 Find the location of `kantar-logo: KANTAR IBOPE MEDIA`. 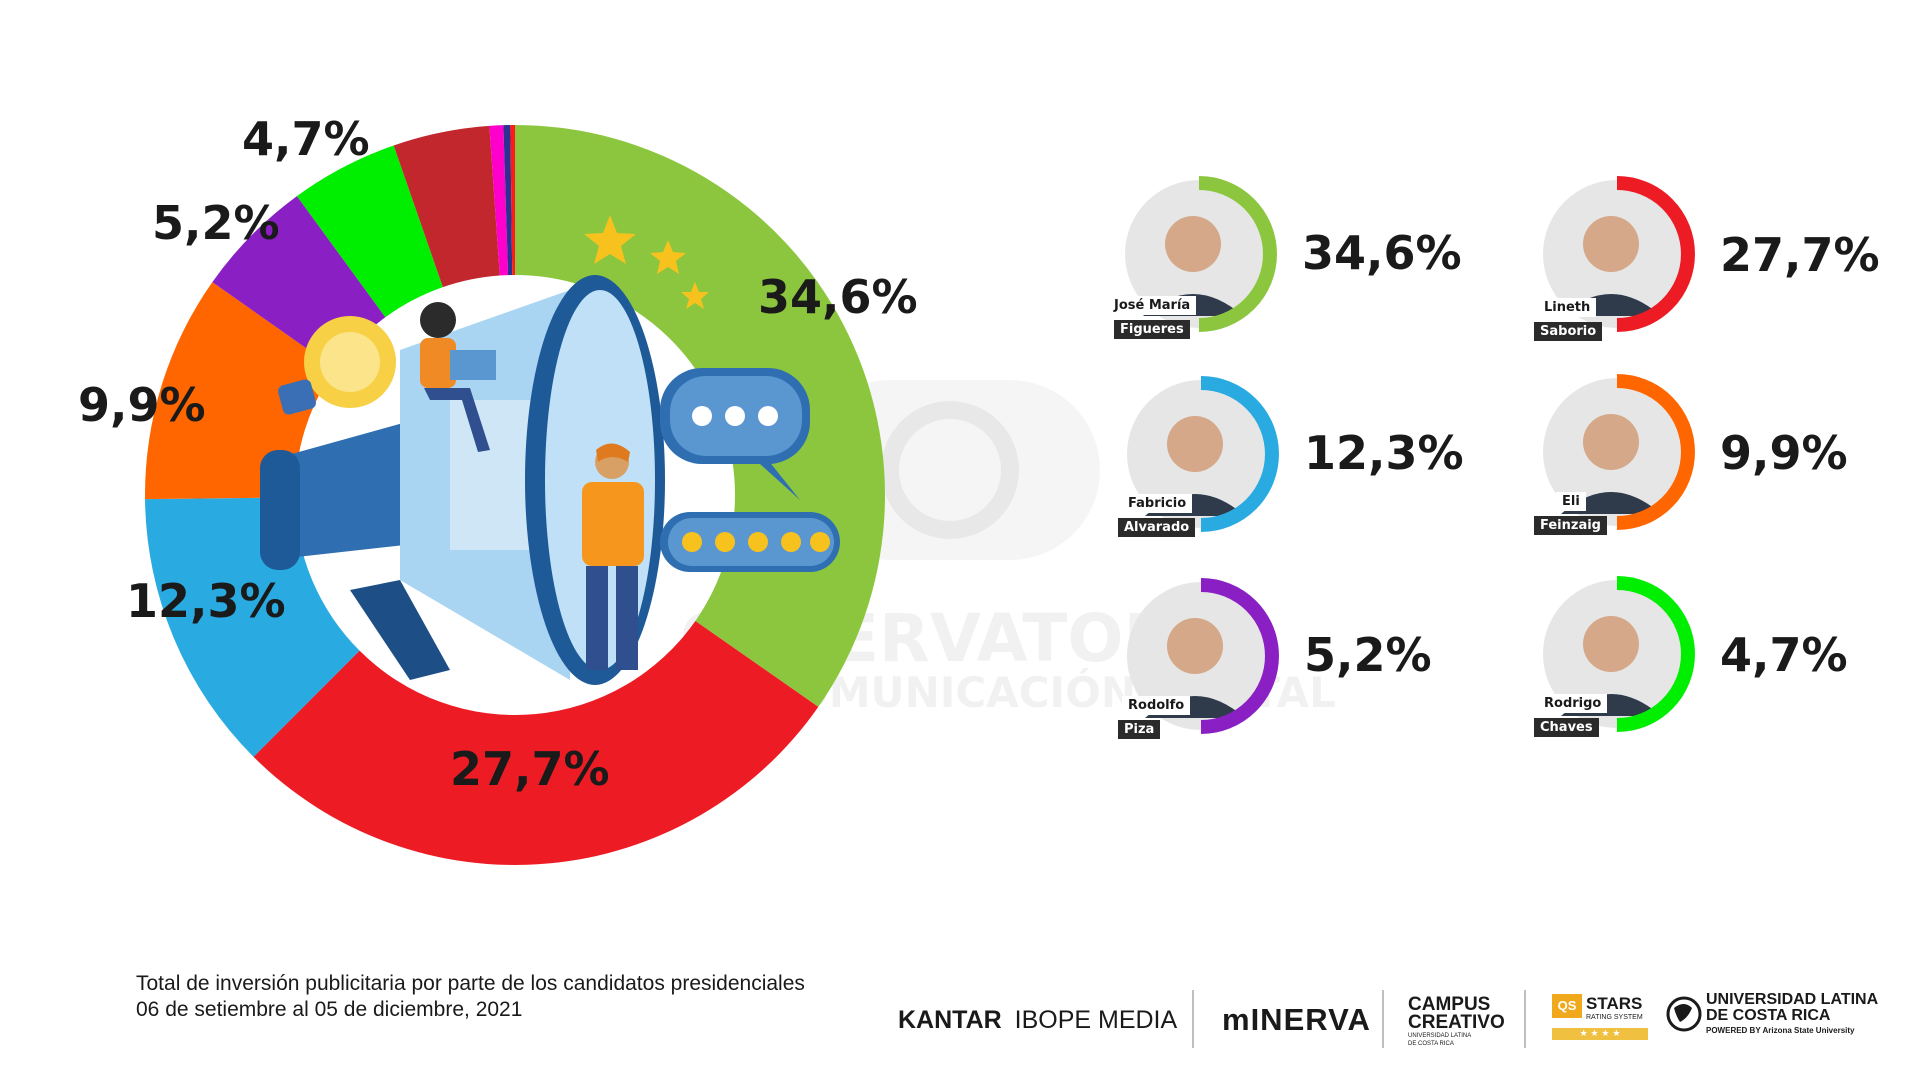

kantar-logo: KANTAR IBOPE MEDIA is located at coordinates (1037, 1020).